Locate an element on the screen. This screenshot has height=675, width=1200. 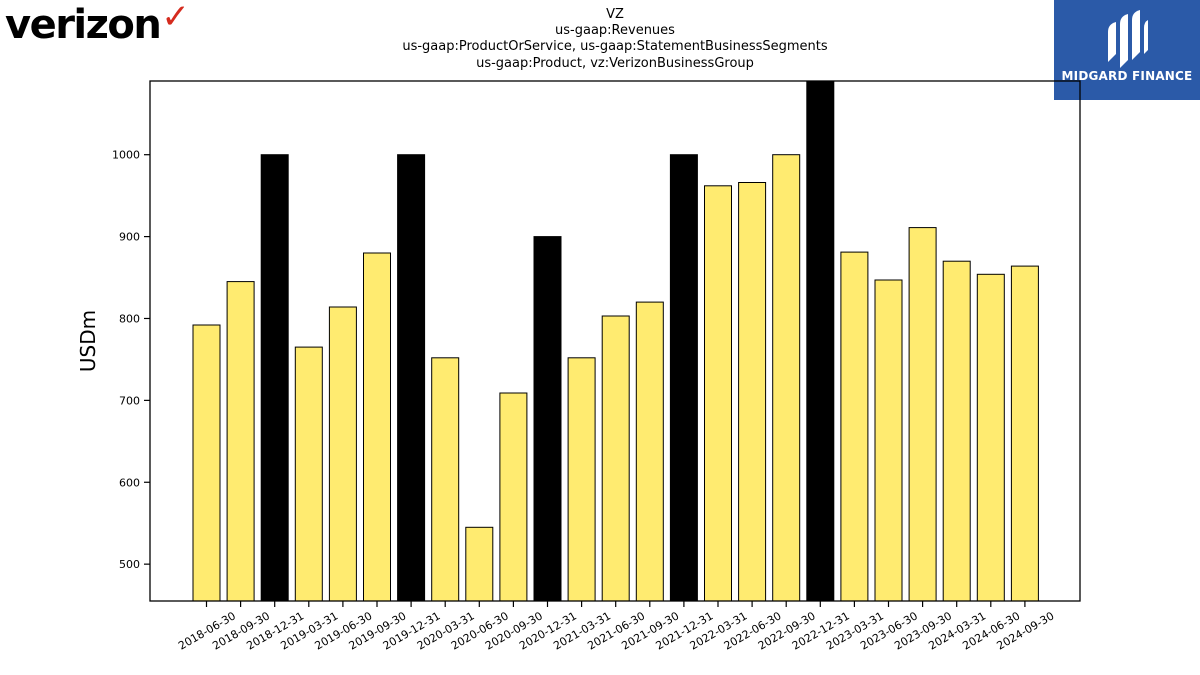
y-tick-label: 500 is located at coordinates (129, 564).